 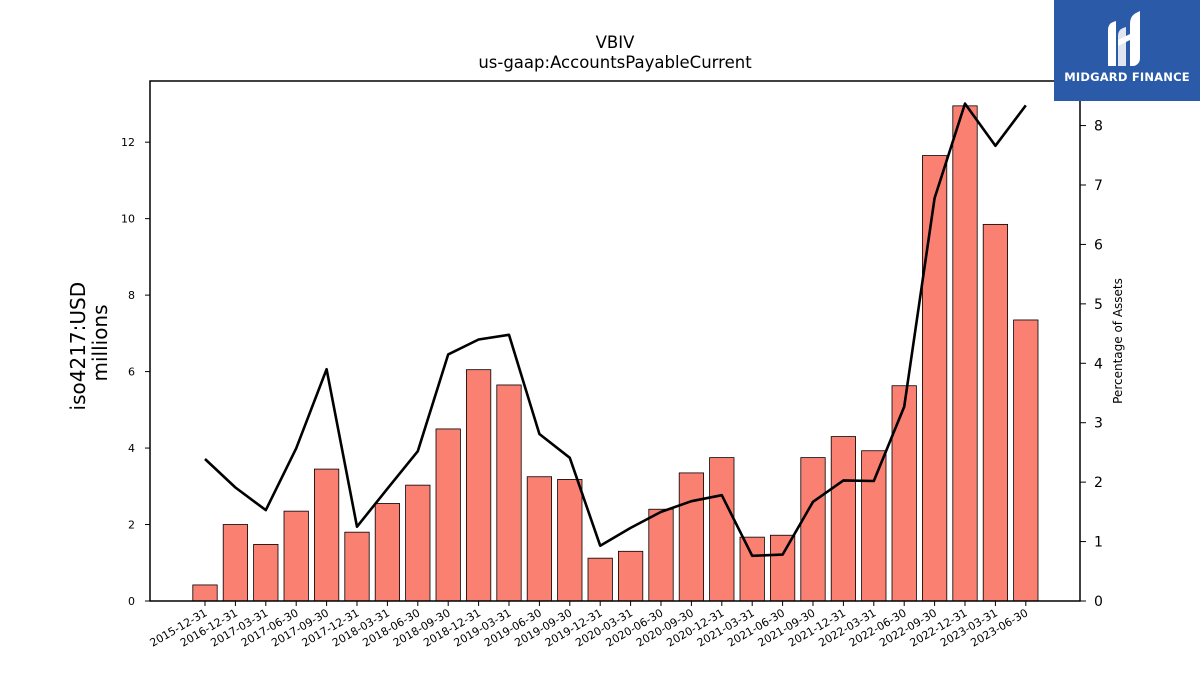 I want to click on midgard-logo-icon, so click(x=1124, y=38).